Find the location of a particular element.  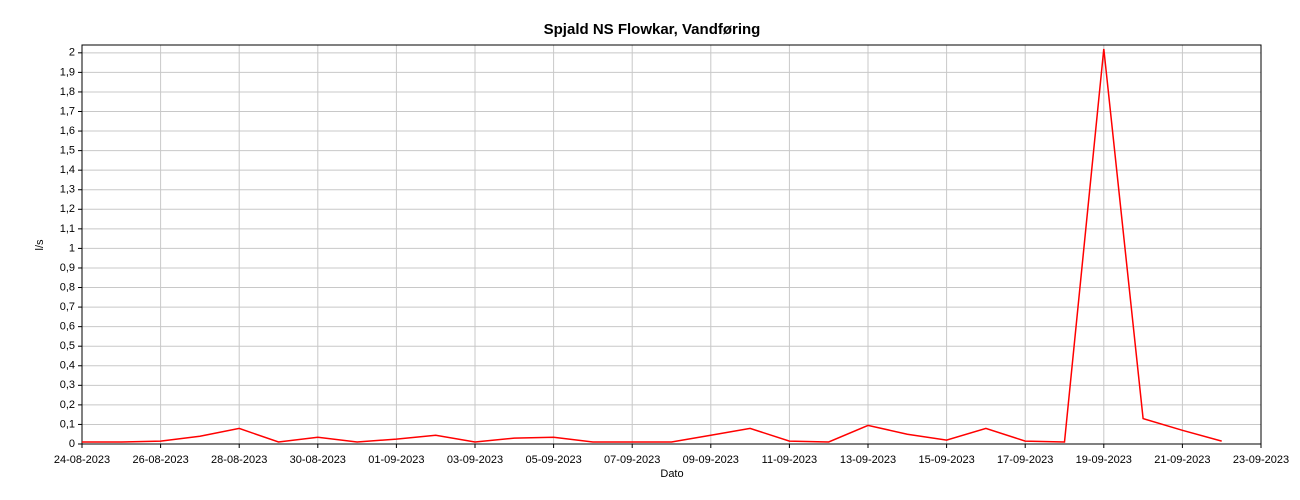

y-tick-label: 0,6 is located at coordinates (67, 327).